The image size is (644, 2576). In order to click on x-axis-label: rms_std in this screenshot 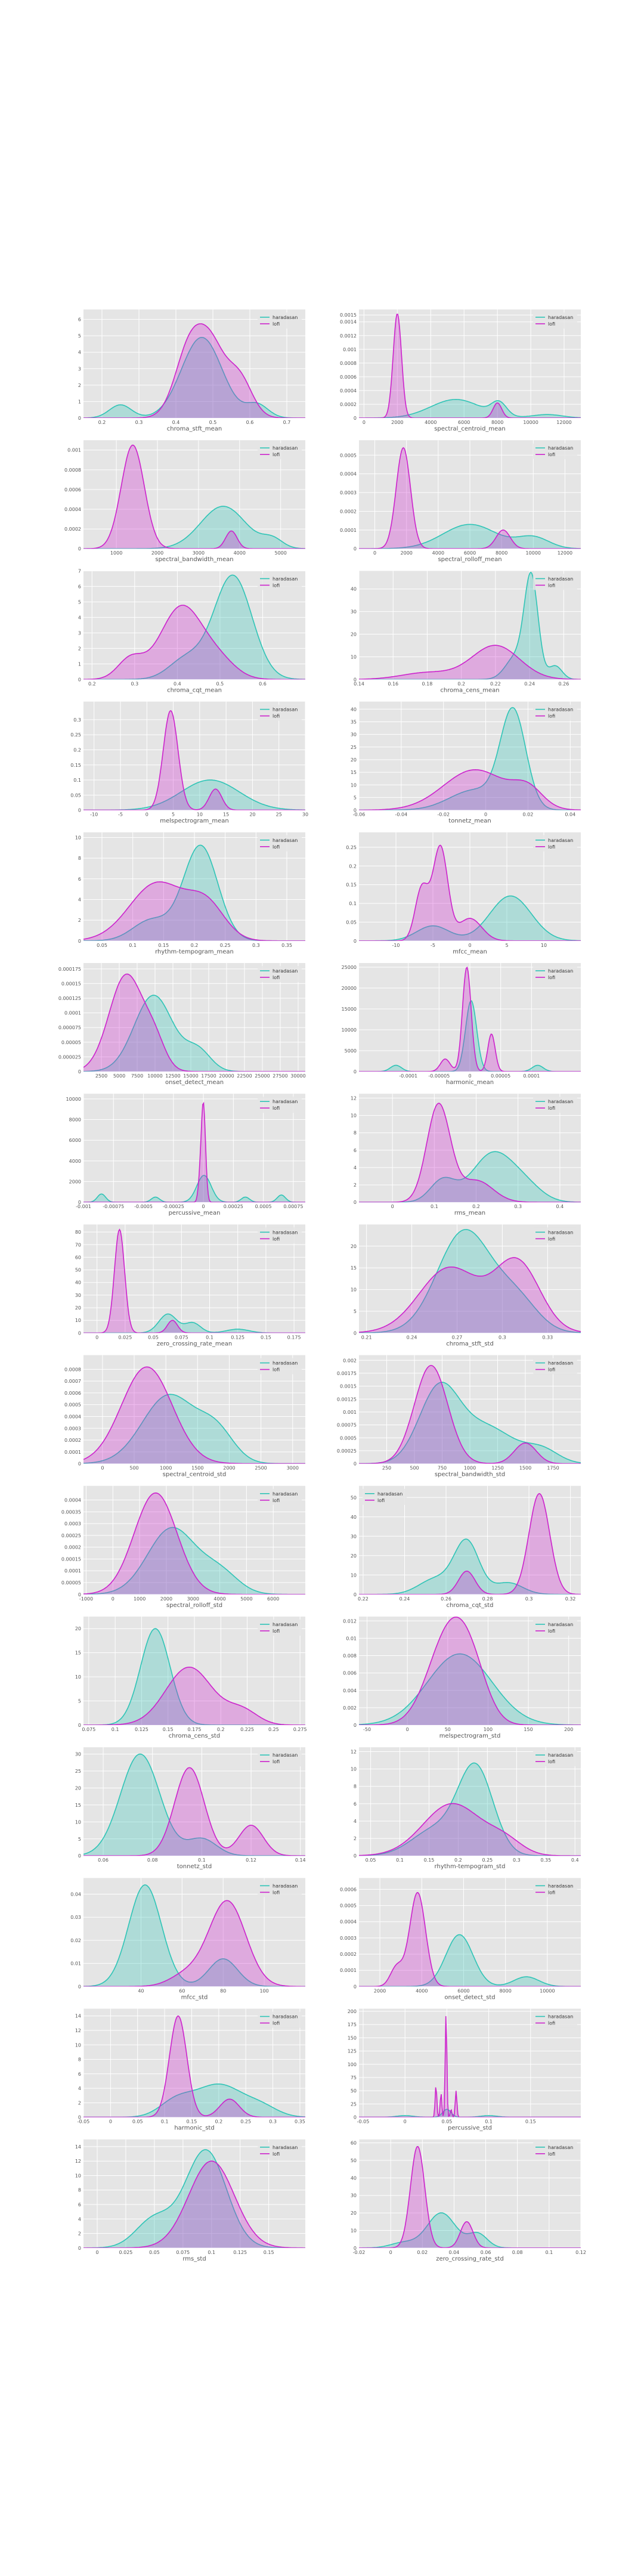, I will do `click(194, 2259)`.